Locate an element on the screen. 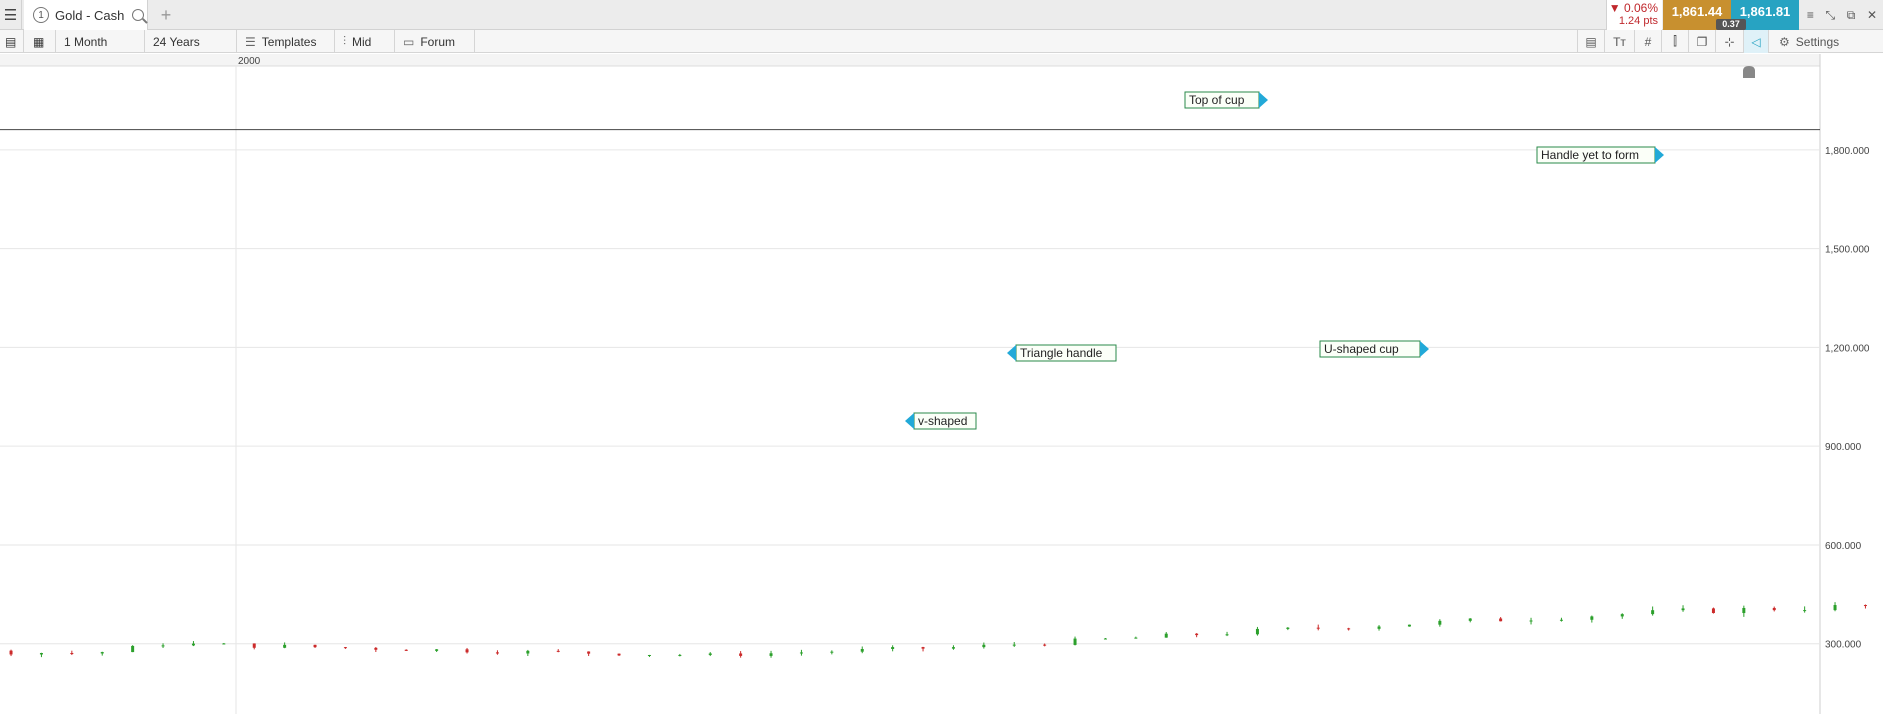 This screenshot has width=1883, height=714. settings-label: Settings is located at coordinates (1817, 41).